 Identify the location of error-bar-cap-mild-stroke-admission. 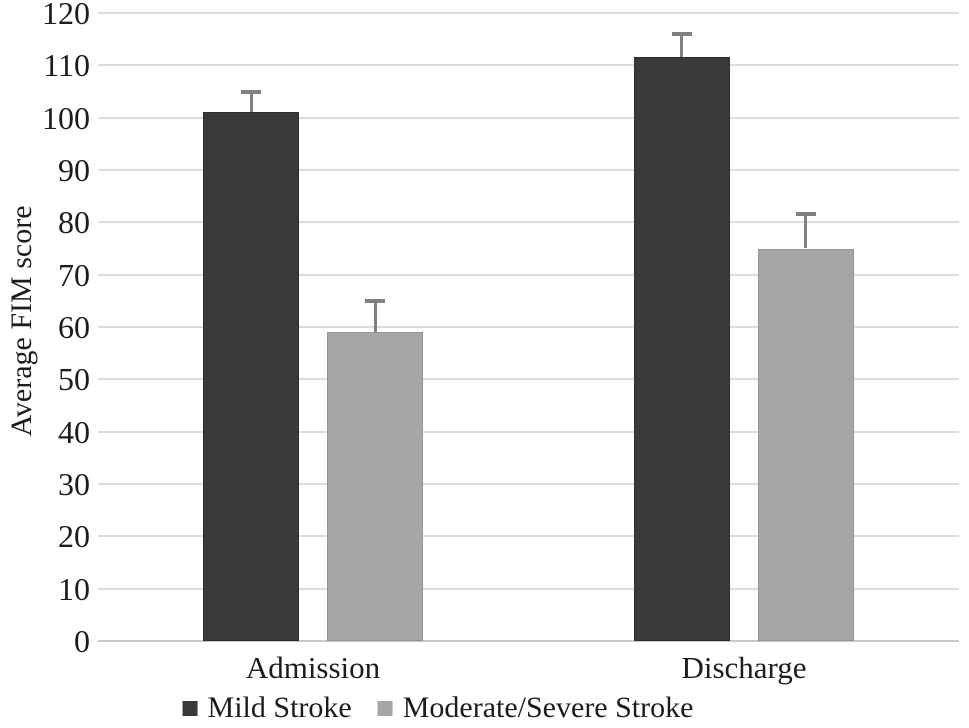
(251, 91).